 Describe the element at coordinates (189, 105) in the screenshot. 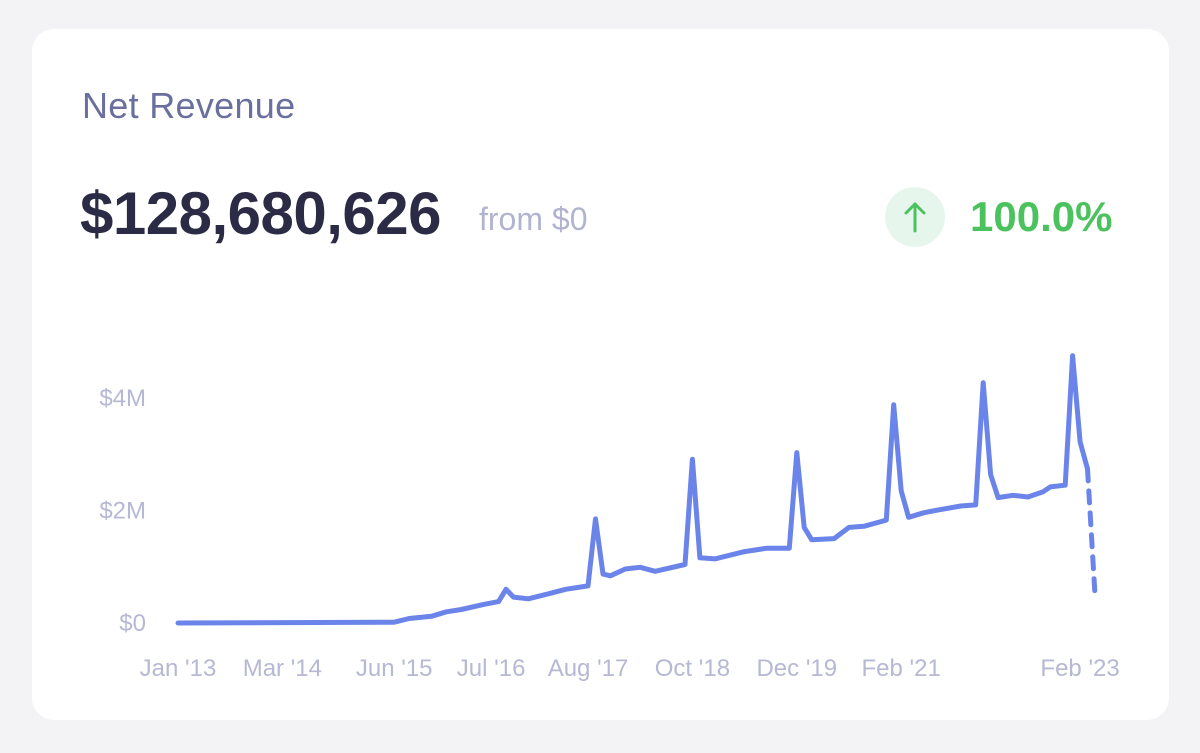

I see `card-title: Net Revenue` at that location.